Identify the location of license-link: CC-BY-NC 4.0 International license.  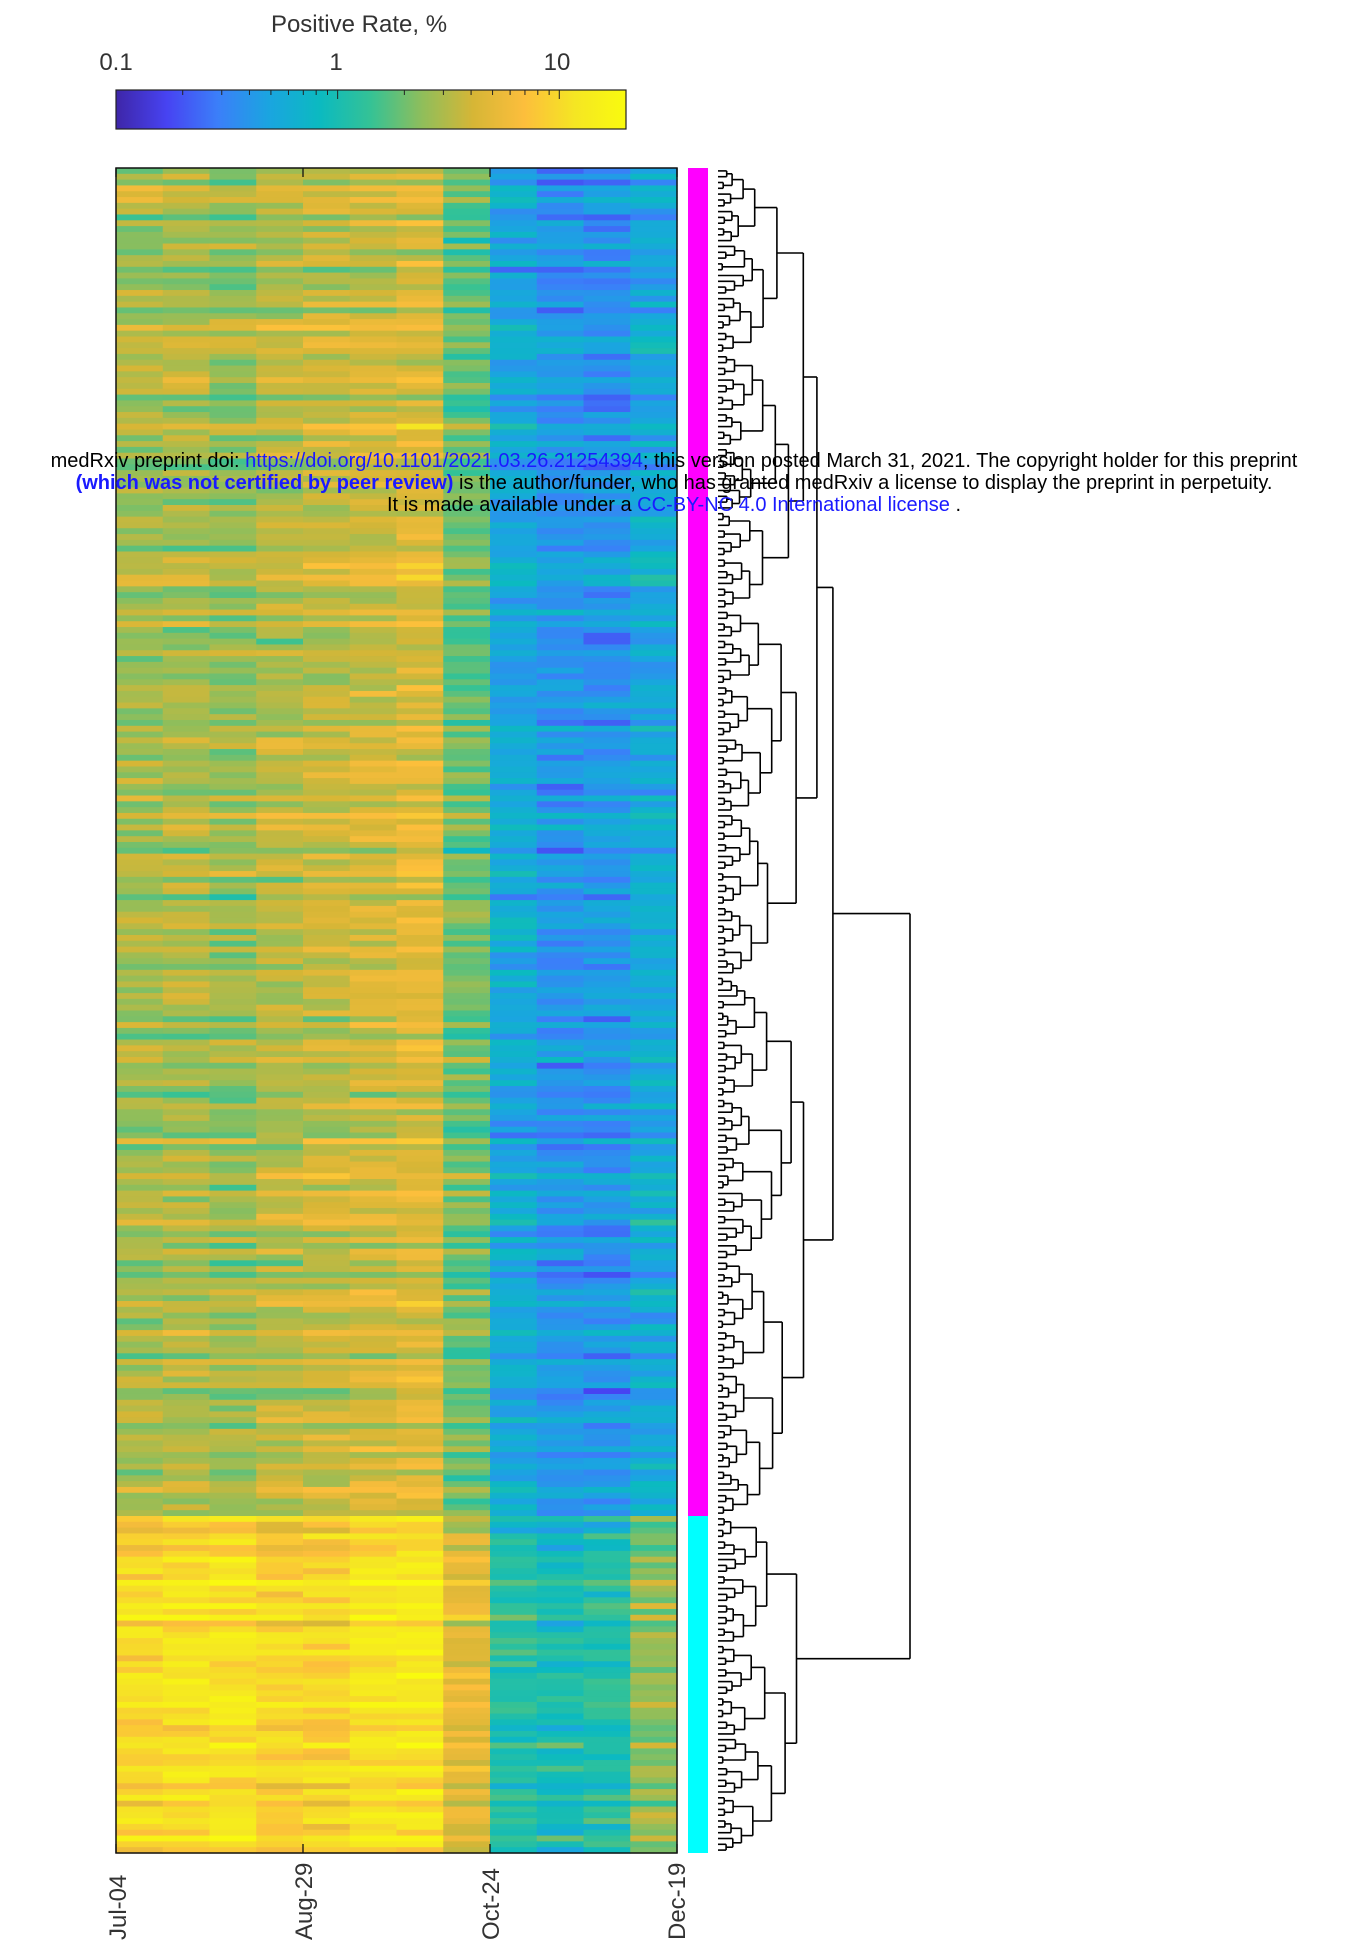
(793, 505).